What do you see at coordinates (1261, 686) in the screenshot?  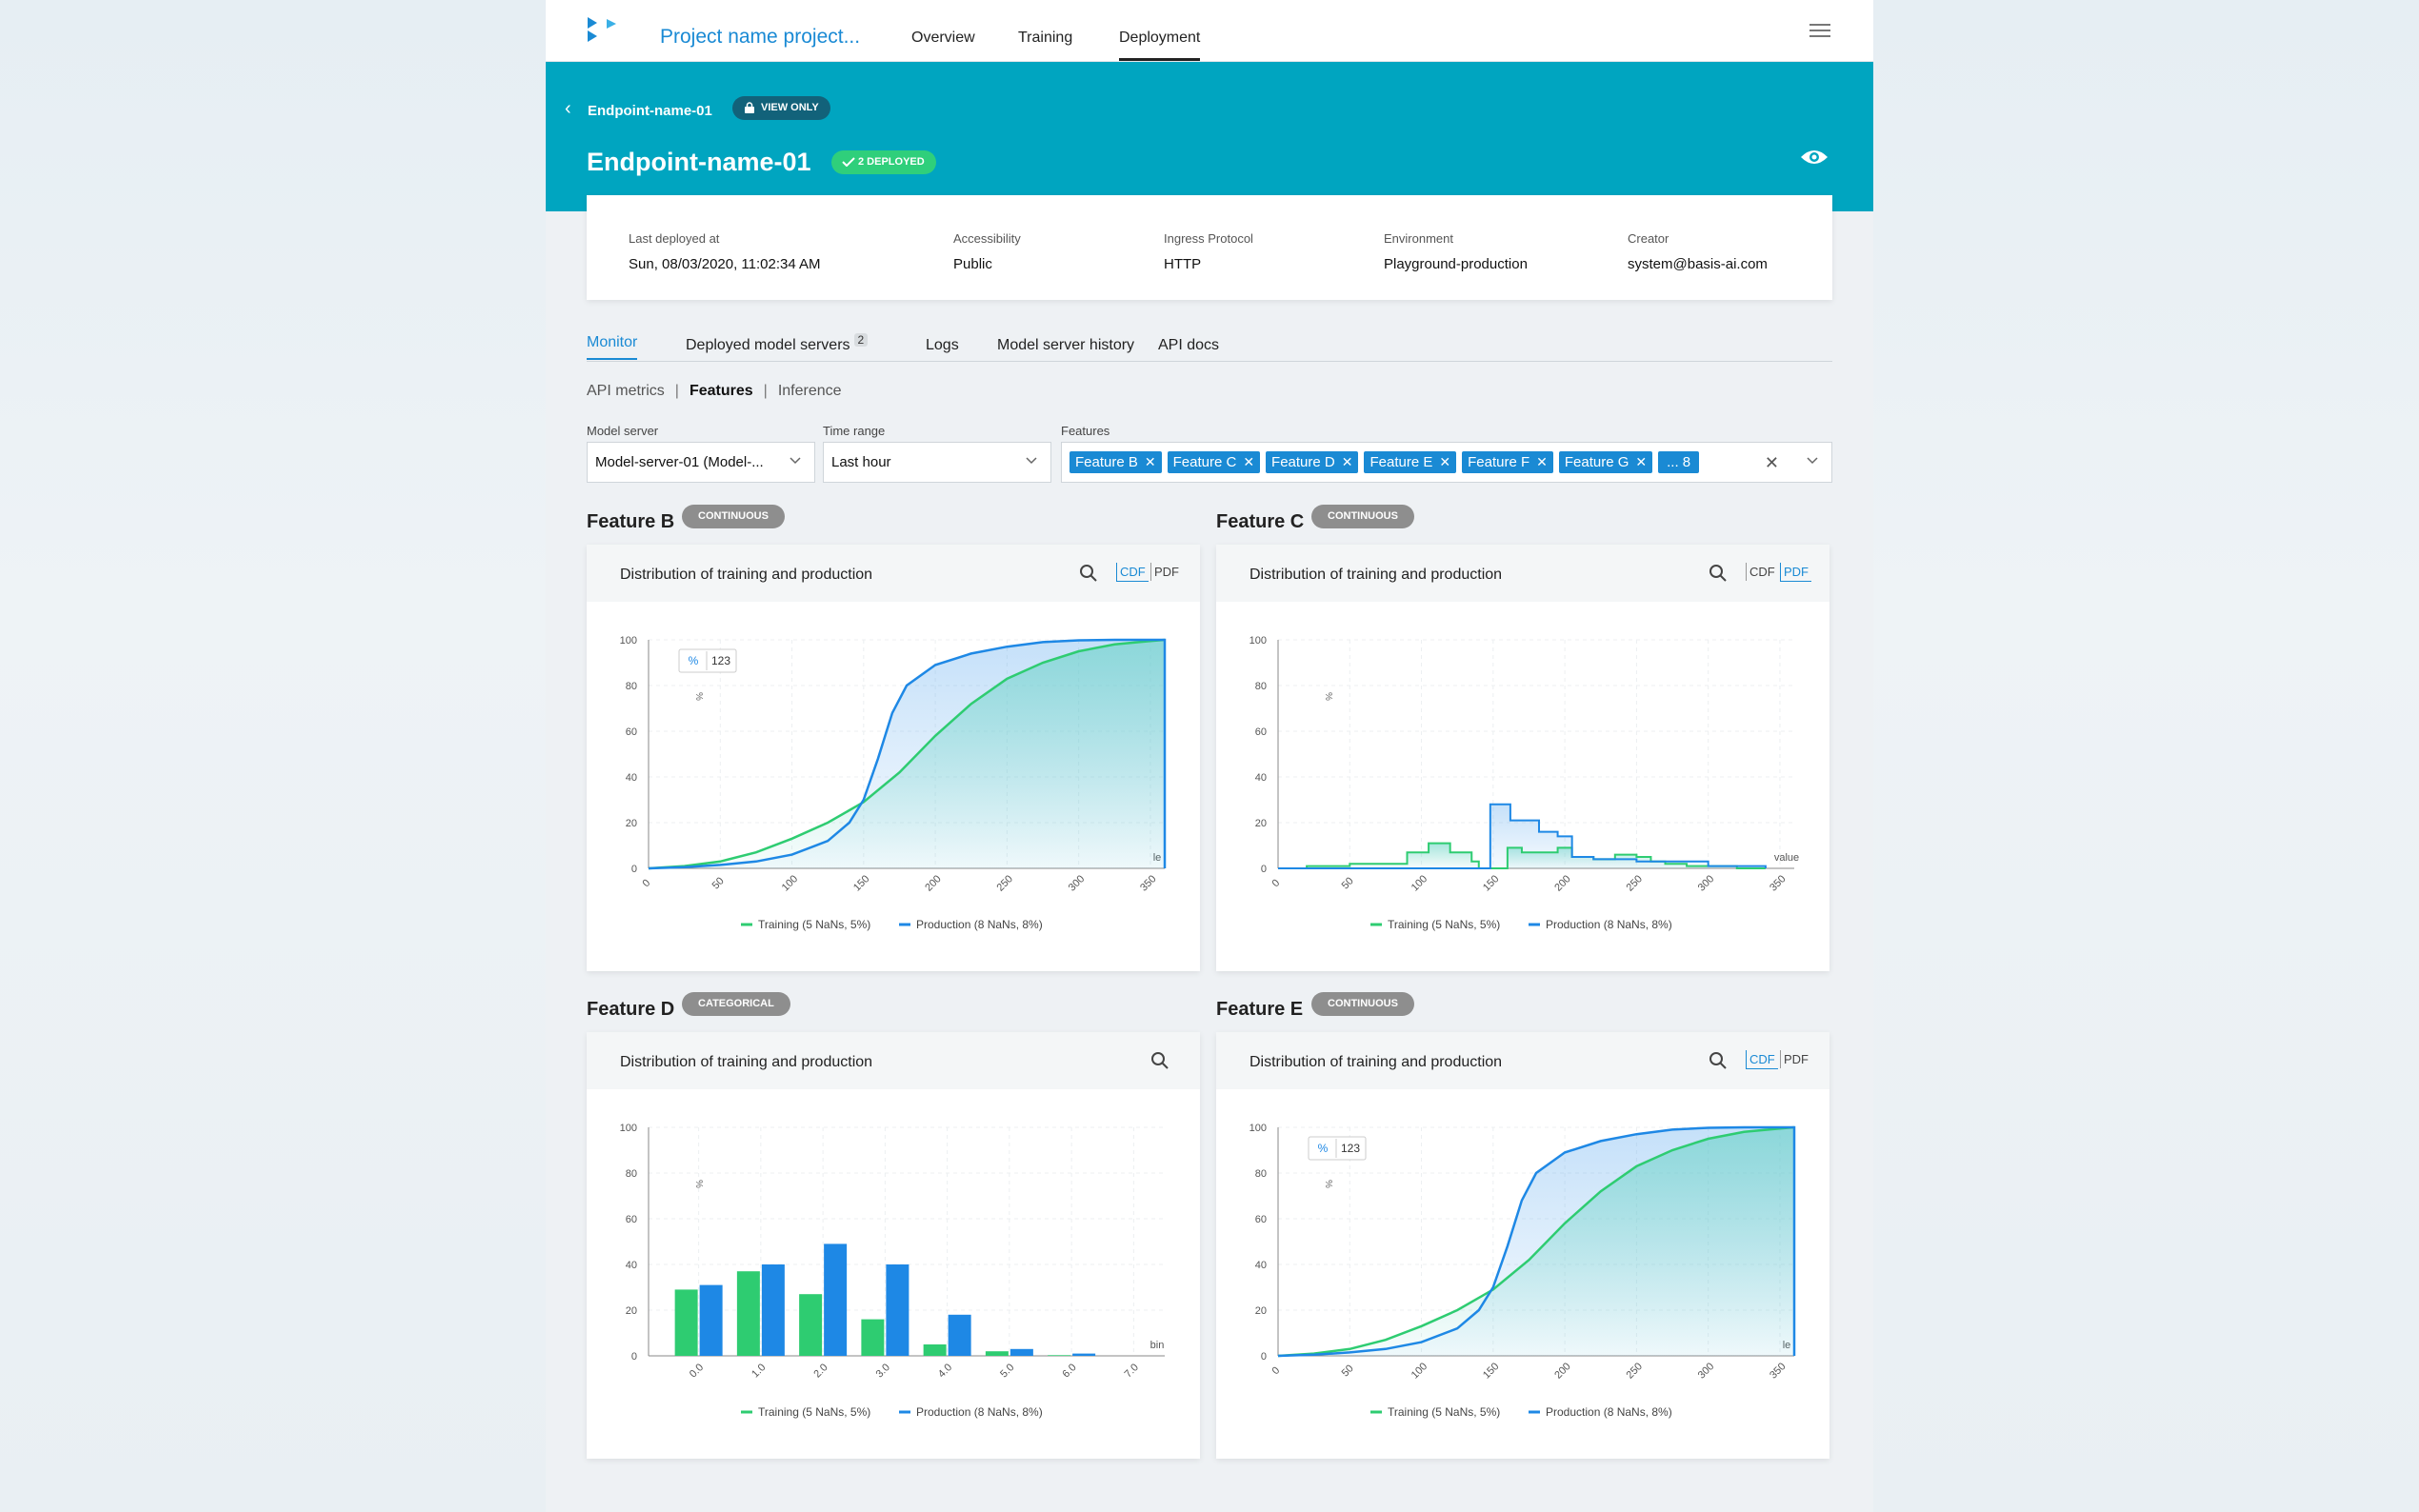 I see `y-tick-label: 80` at bounding box center [1261, 686].